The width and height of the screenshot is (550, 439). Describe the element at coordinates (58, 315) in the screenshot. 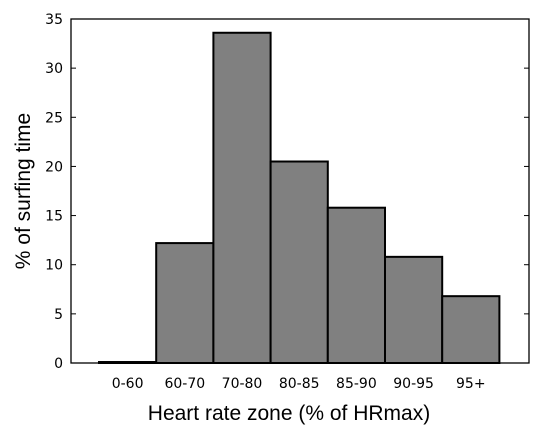

I see `y-tick-label: 5` at that location.